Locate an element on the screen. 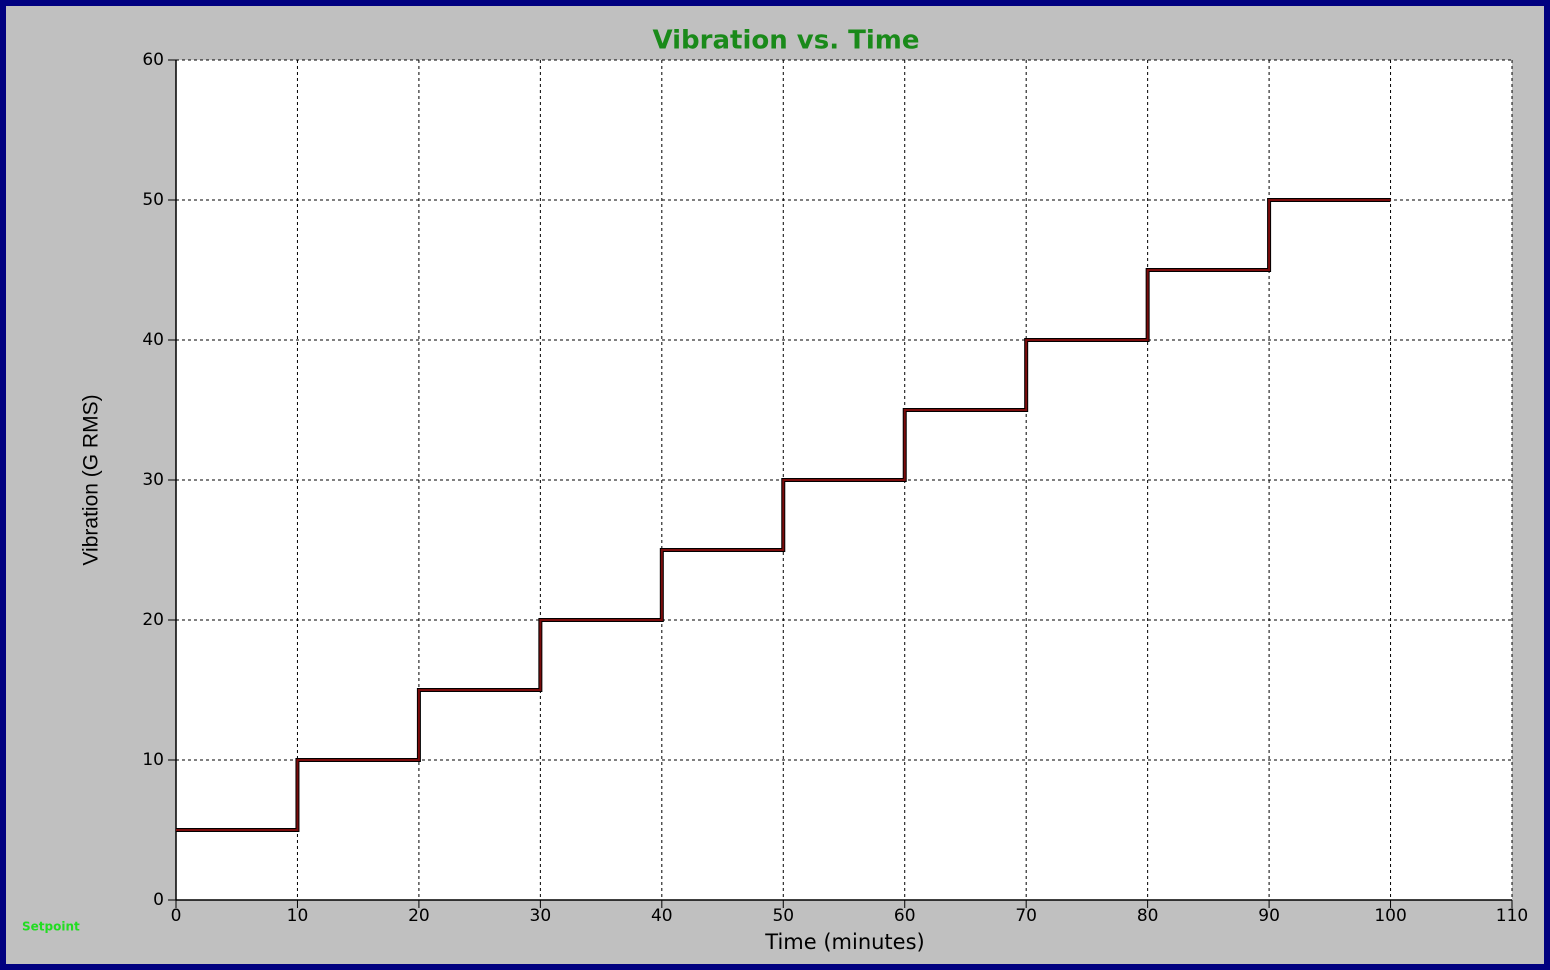  x-tick-label: 110 is located at coordinates (1512, 916).